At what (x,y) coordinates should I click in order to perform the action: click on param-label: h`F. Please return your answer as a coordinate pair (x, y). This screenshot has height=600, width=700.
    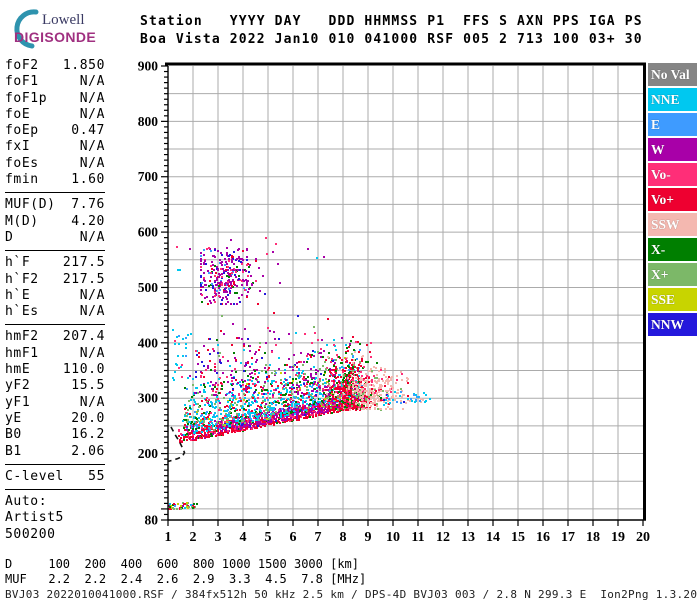
    Looking at the image, I should click on (18, 263).